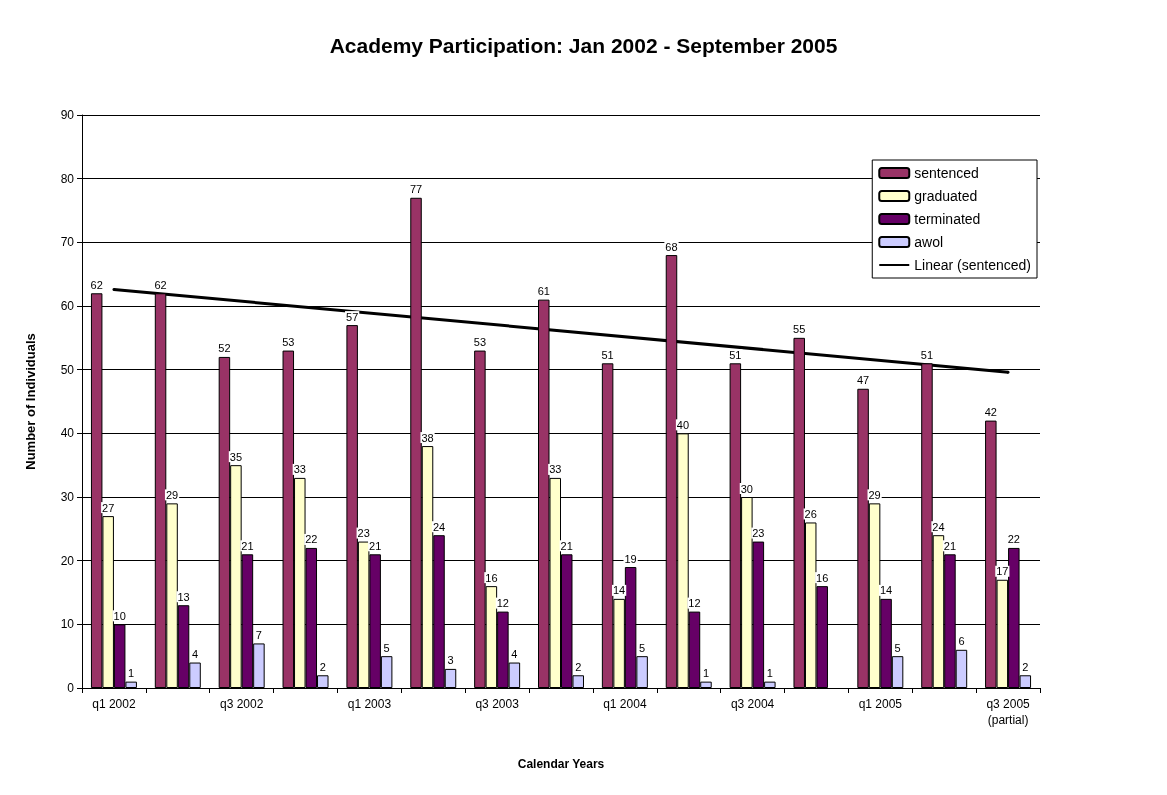  What do you see at coordinates (416, 189) in the screenshot?
I see `data-label: 77` at bounding box center [416, 189].